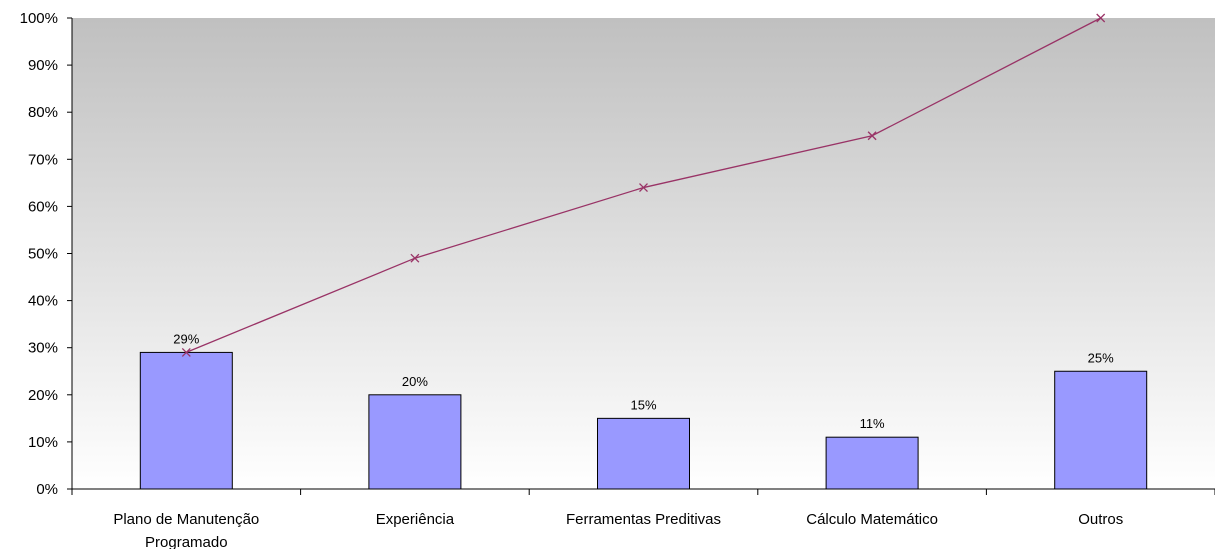 The width and height of the screenshot is (1215, 549). Describe the element at coordinates (1101, 357) in the screenshot. I see `bar-data-label: 25%` at that location.